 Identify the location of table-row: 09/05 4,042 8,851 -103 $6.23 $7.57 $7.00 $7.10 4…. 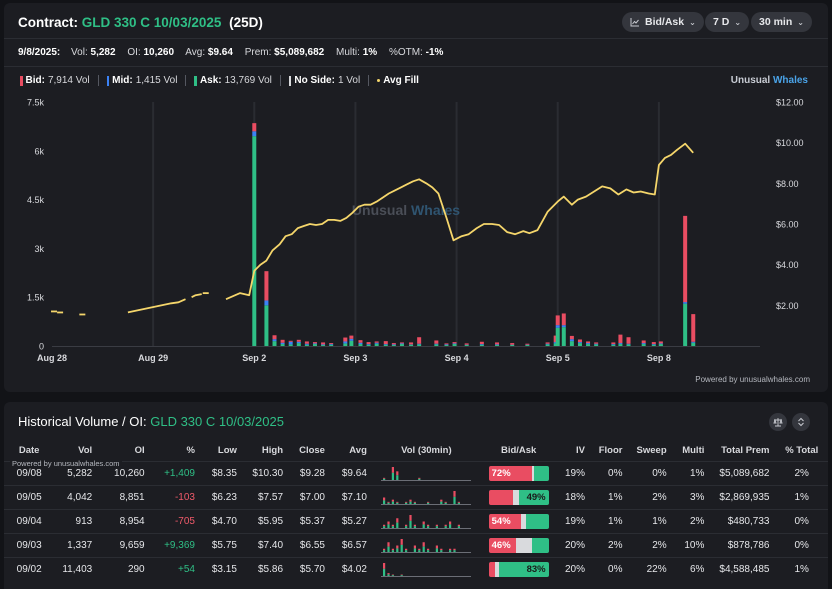
(416, 496).